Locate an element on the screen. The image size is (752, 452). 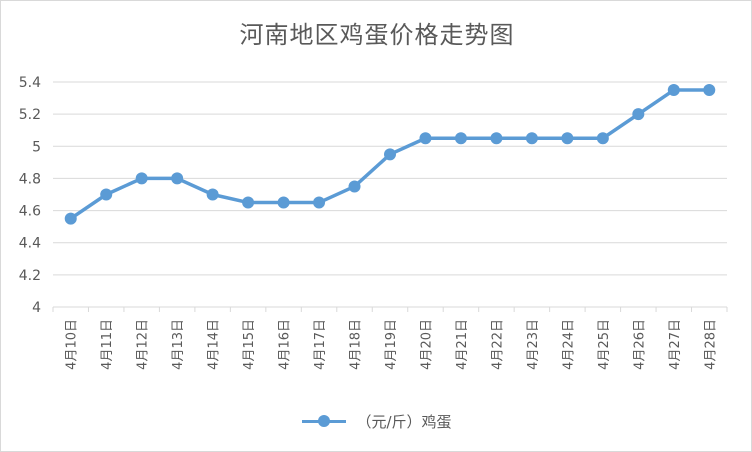
x-tick-label: 4月10日 is located at coordinates (72, 344).